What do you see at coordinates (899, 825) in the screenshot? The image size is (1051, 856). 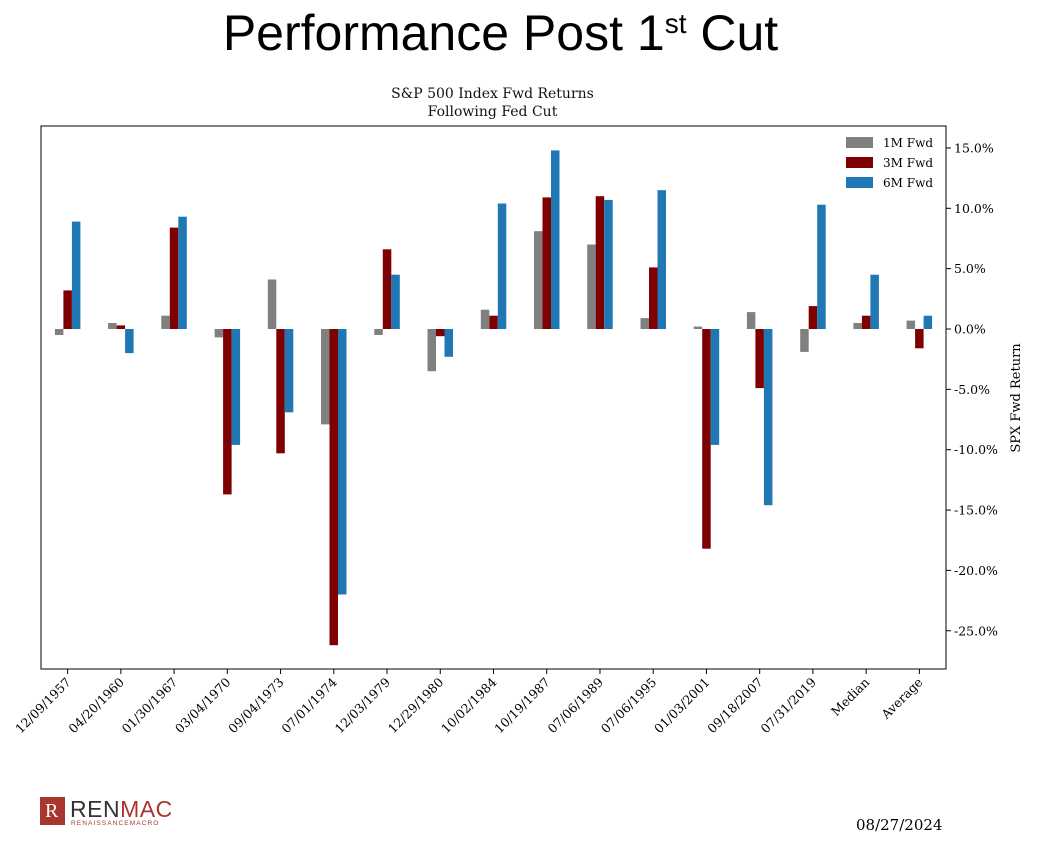 I see `report-date: 08/27/2024` at bounding box center [899, 825].